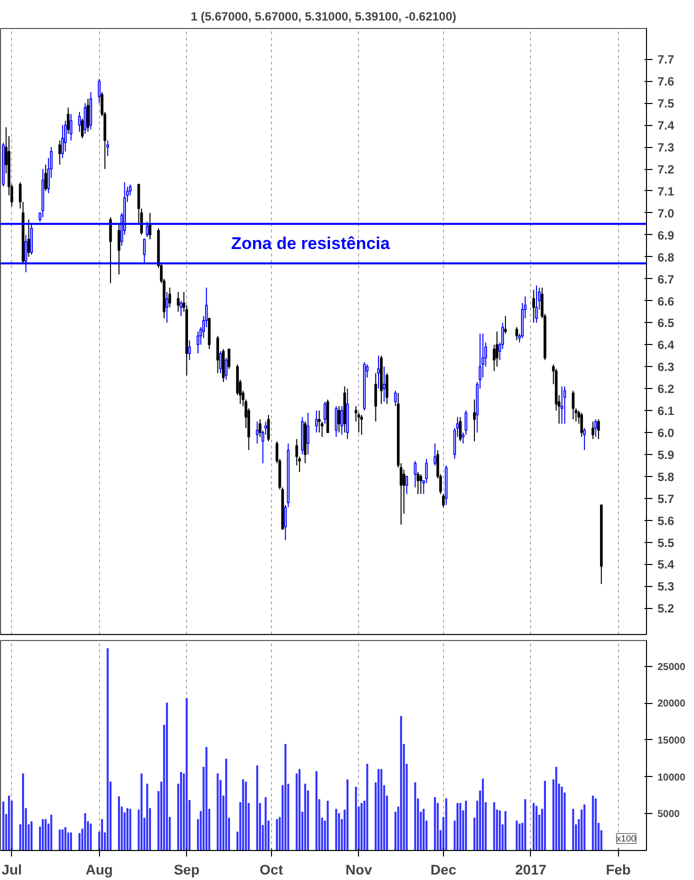 The image size is (694, 880). Describe the element at coordinates (666, 81) in the screenshot. I see `y-tick-label: 7.6` at that location.